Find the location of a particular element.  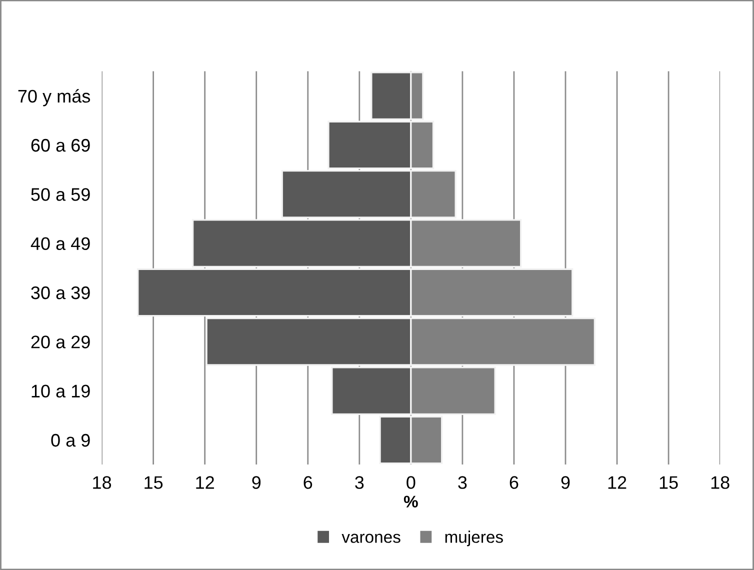

legend-label: mujeres is located at coordinates (474, 538).